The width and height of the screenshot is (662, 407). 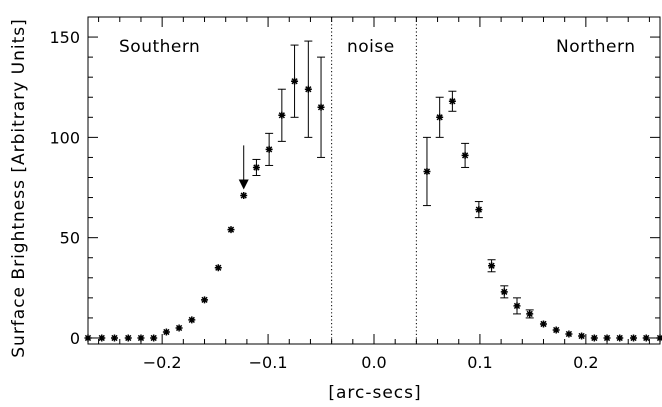 I want to click on y-tick-label: 150, so click(x=64, y=37).